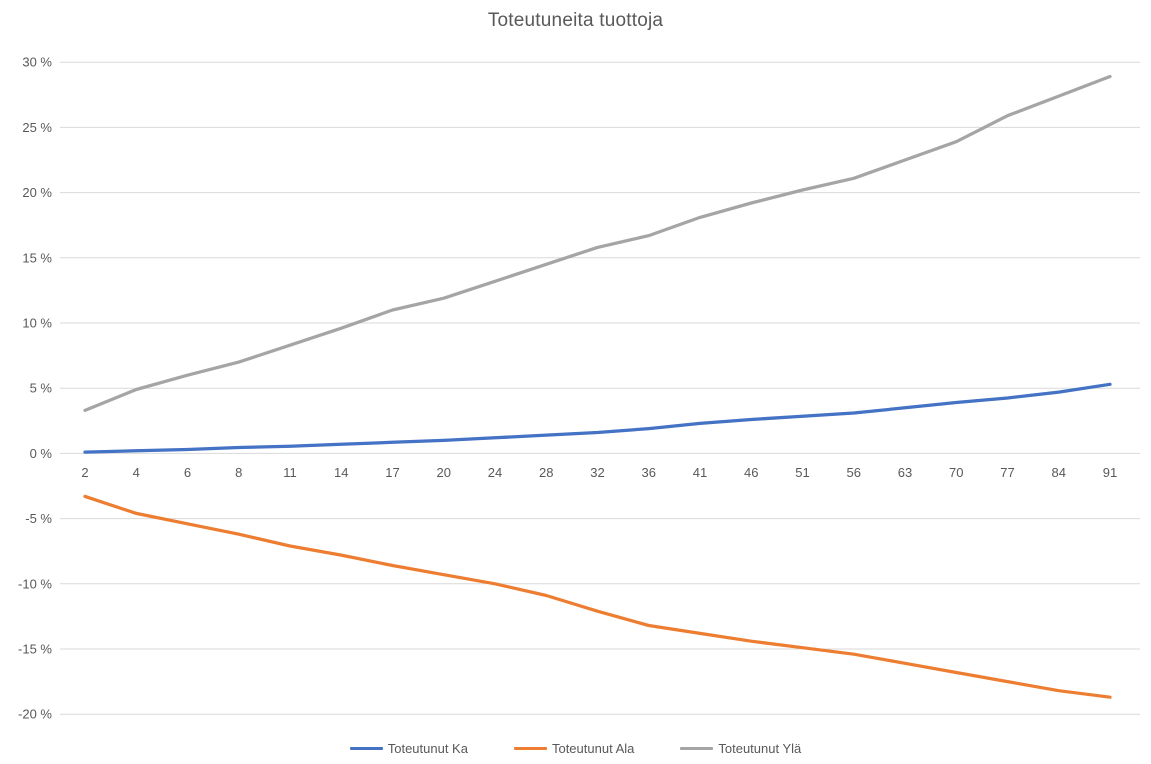 The image size is (1151, 764). Describe the element at coordinates (41, 388) in the screenshot. I see `y-axis-tick-label: 5 %` at that location.